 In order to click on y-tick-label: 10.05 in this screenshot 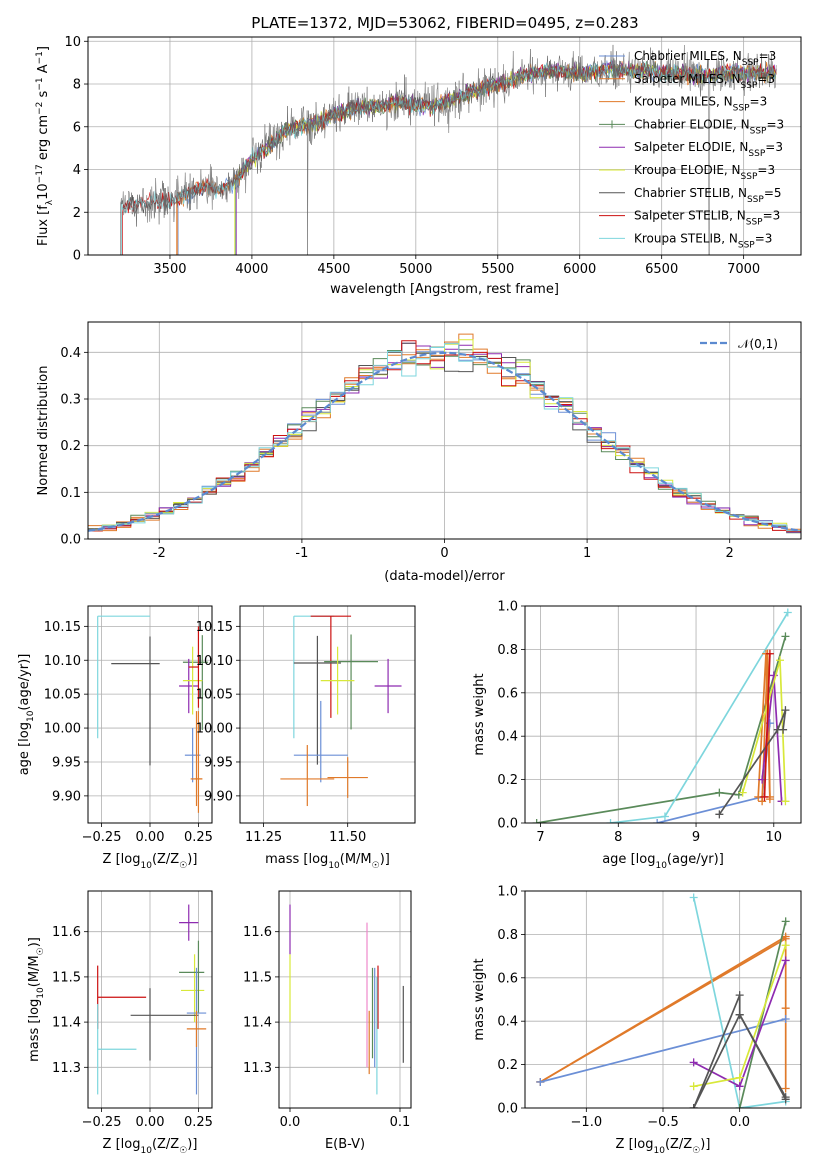, I will do `click(62, 695)`.